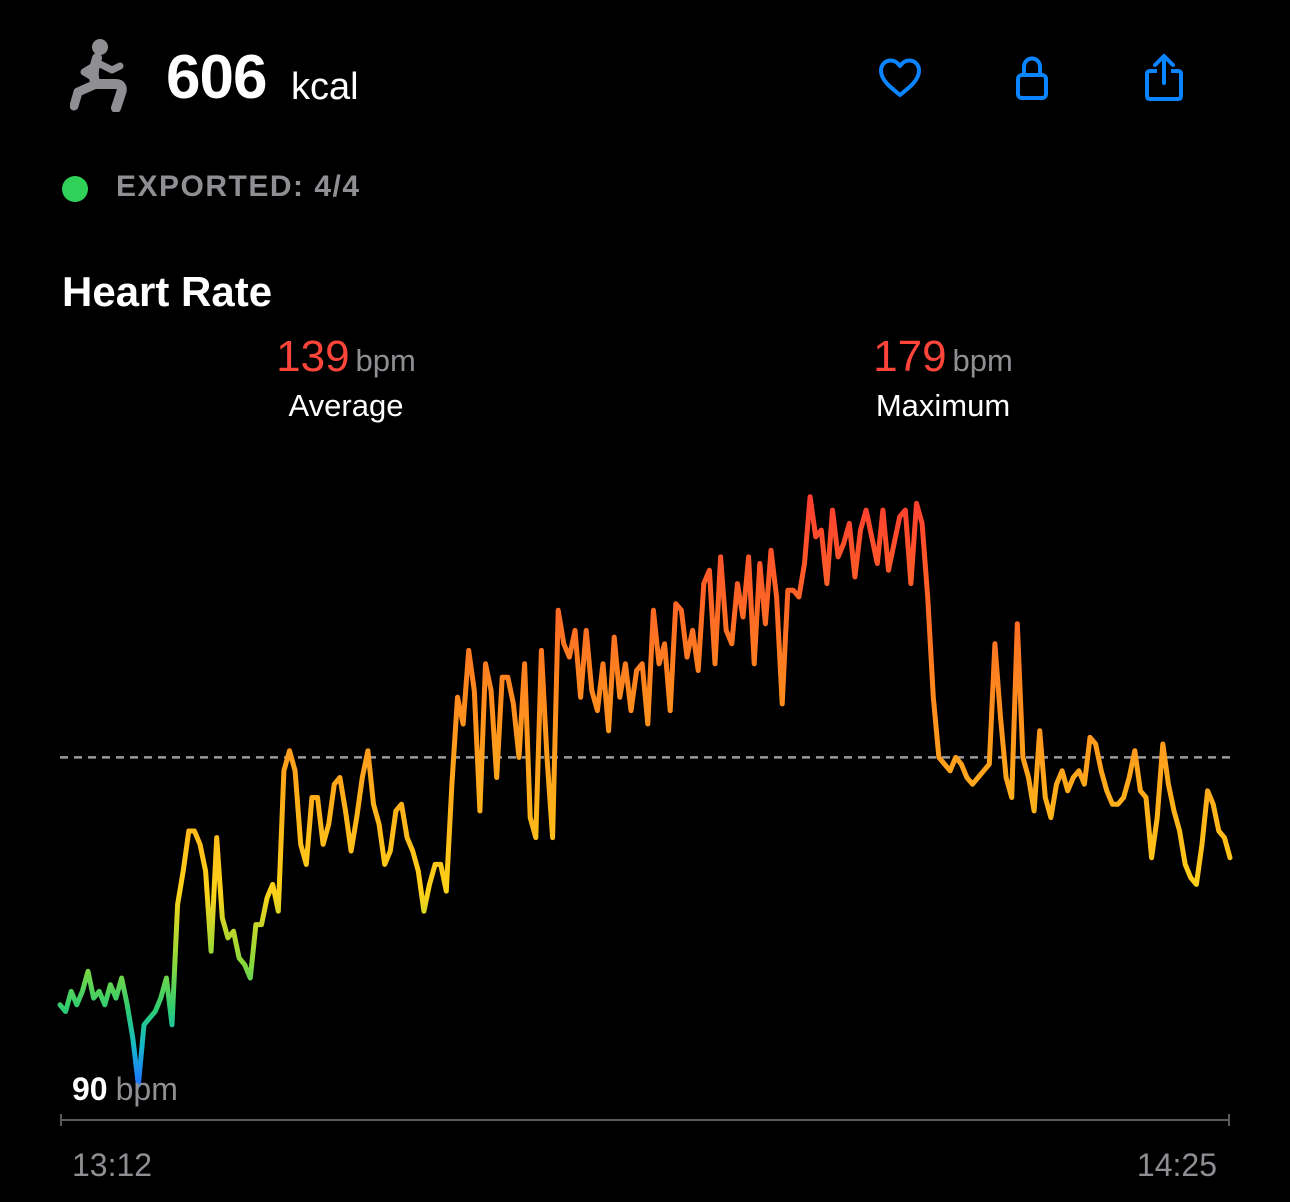 This screenshot has height=1202, width=1290. I want to click on lock-button, so click(1032, 78).